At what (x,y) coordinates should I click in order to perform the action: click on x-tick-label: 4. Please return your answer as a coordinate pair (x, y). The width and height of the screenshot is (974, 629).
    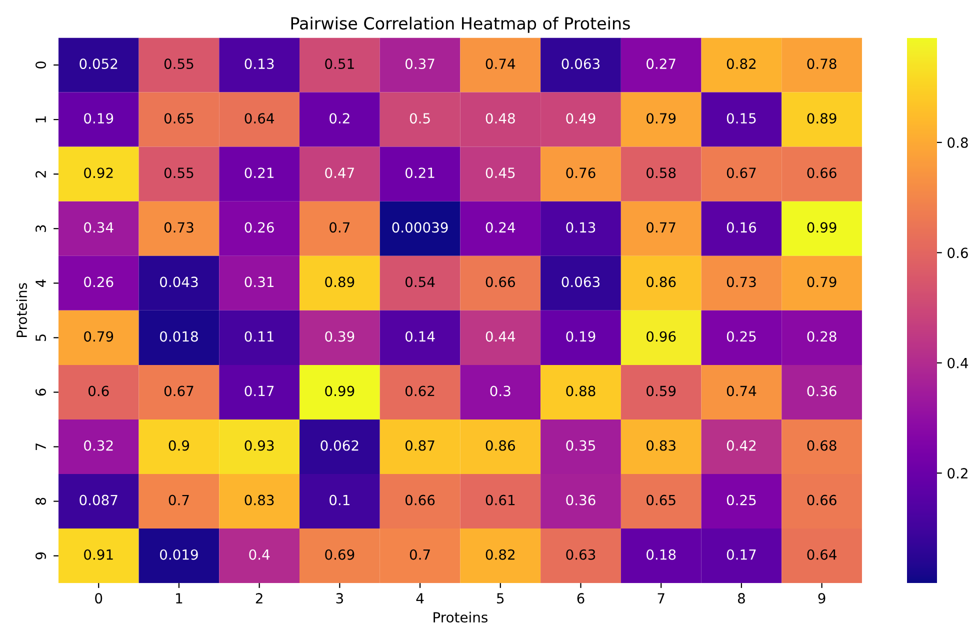
    Looking at the image, I should click on (420, 598).